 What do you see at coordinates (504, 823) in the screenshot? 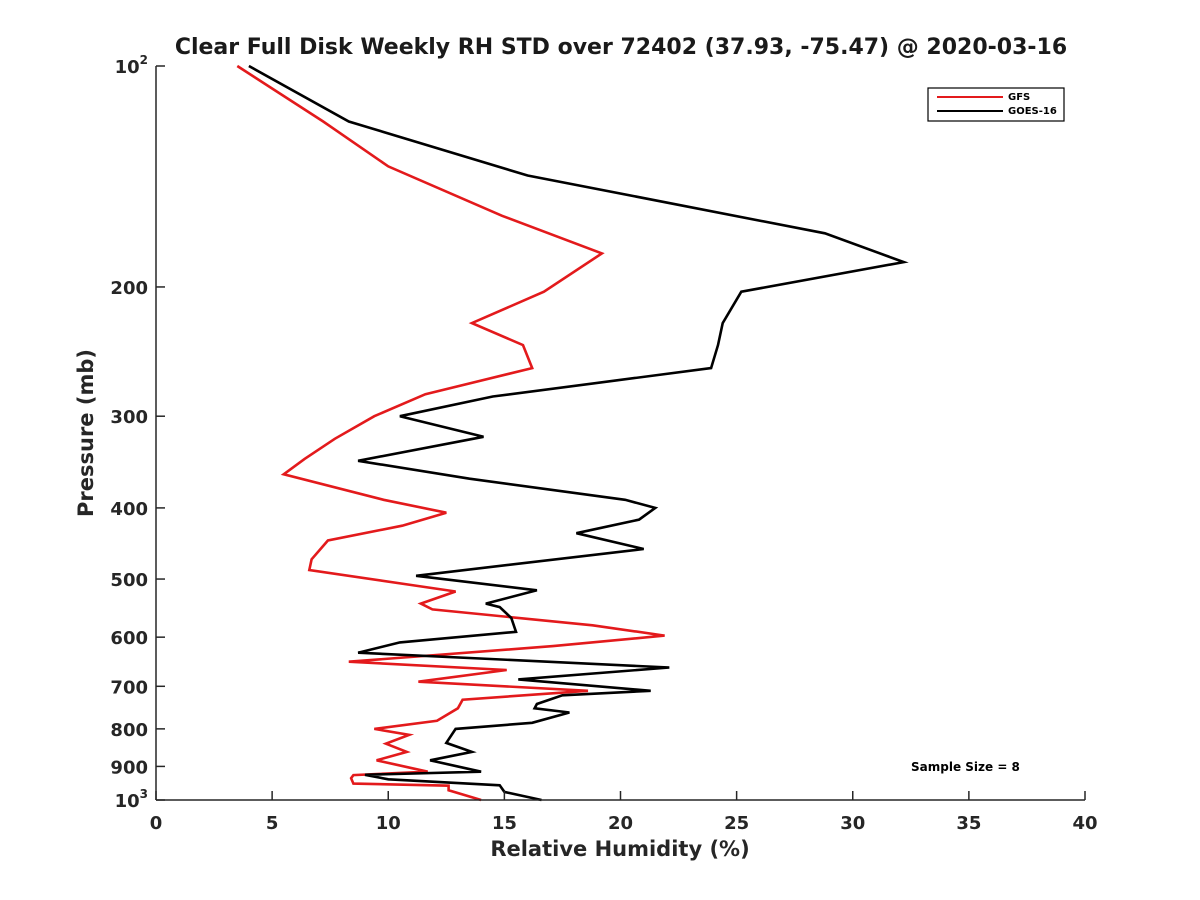
I see `x-tick-label: 15` at bounding box center [504, 823].